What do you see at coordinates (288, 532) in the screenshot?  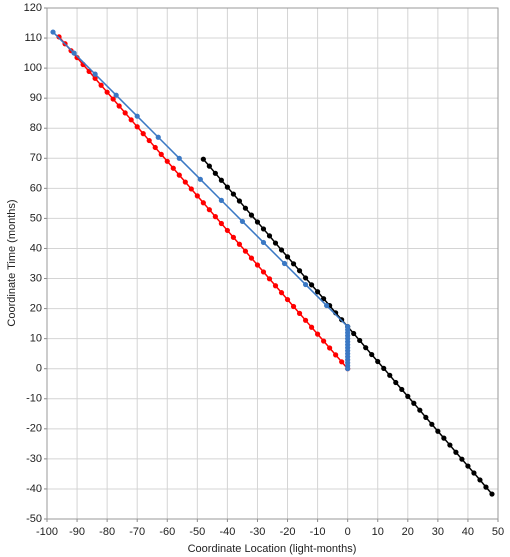 I see `x-tick-label: -20` at bounding box center [288, 532].